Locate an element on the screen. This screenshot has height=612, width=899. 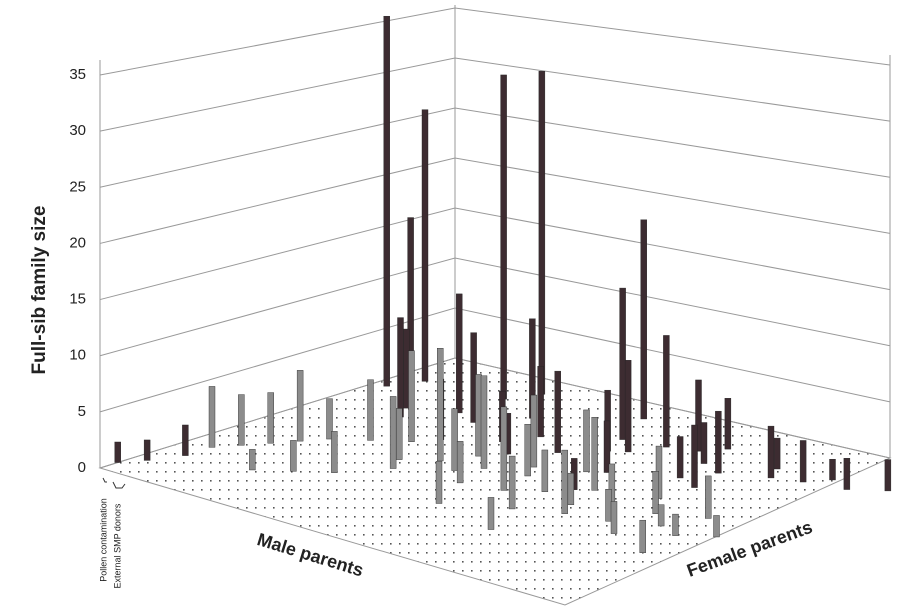
y-tick-label: 15 is located at coordinates (77, 299).